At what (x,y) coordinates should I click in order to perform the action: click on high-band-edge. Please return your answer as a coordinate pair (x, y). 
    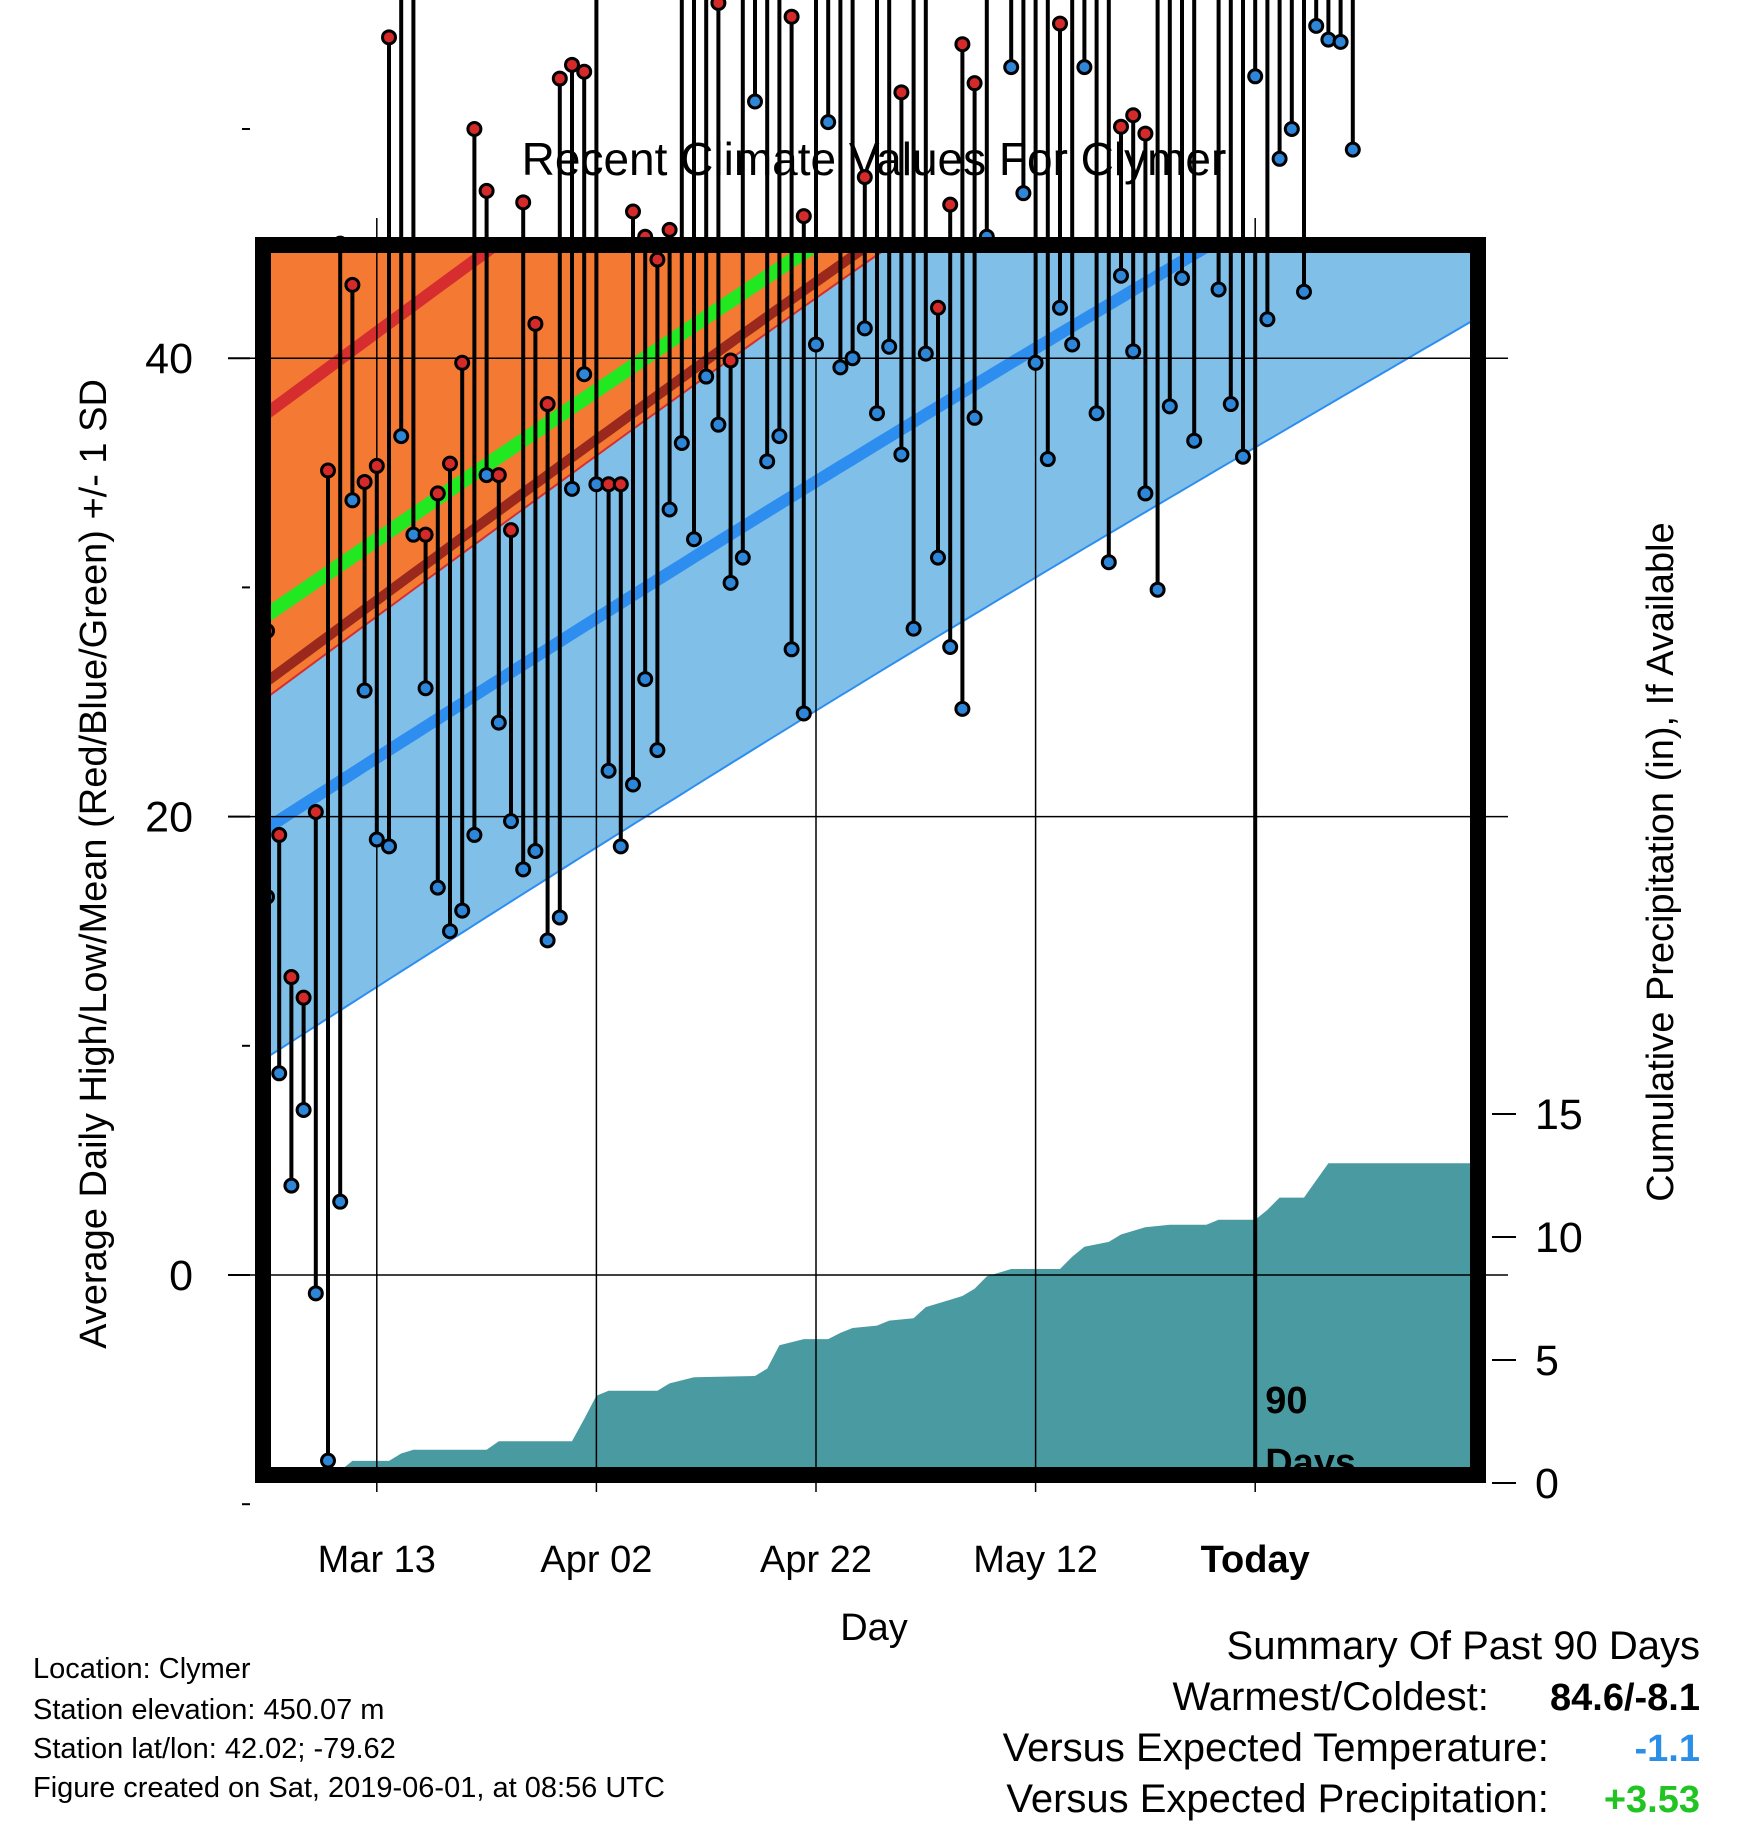
    Looking at the image, I should click on (571, 465).